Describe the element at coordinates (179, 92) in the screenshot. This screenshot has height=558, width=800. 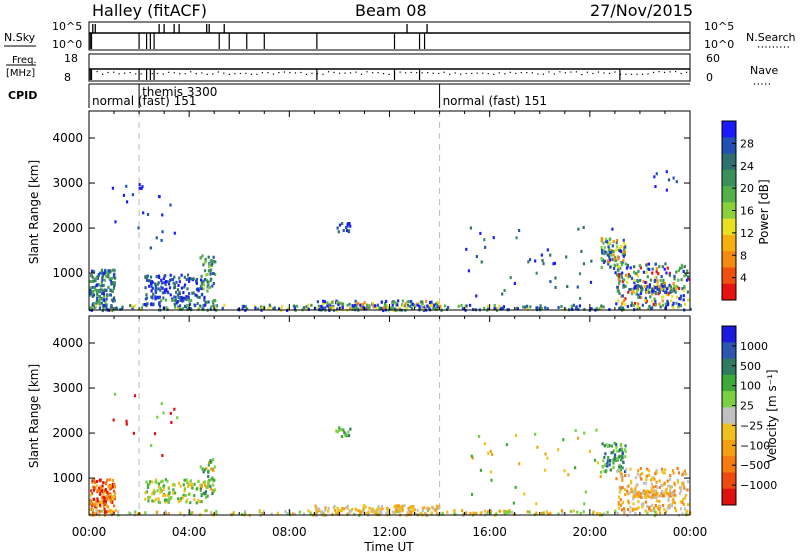
I see `cpid-segment-label: themis 3300` at that location.